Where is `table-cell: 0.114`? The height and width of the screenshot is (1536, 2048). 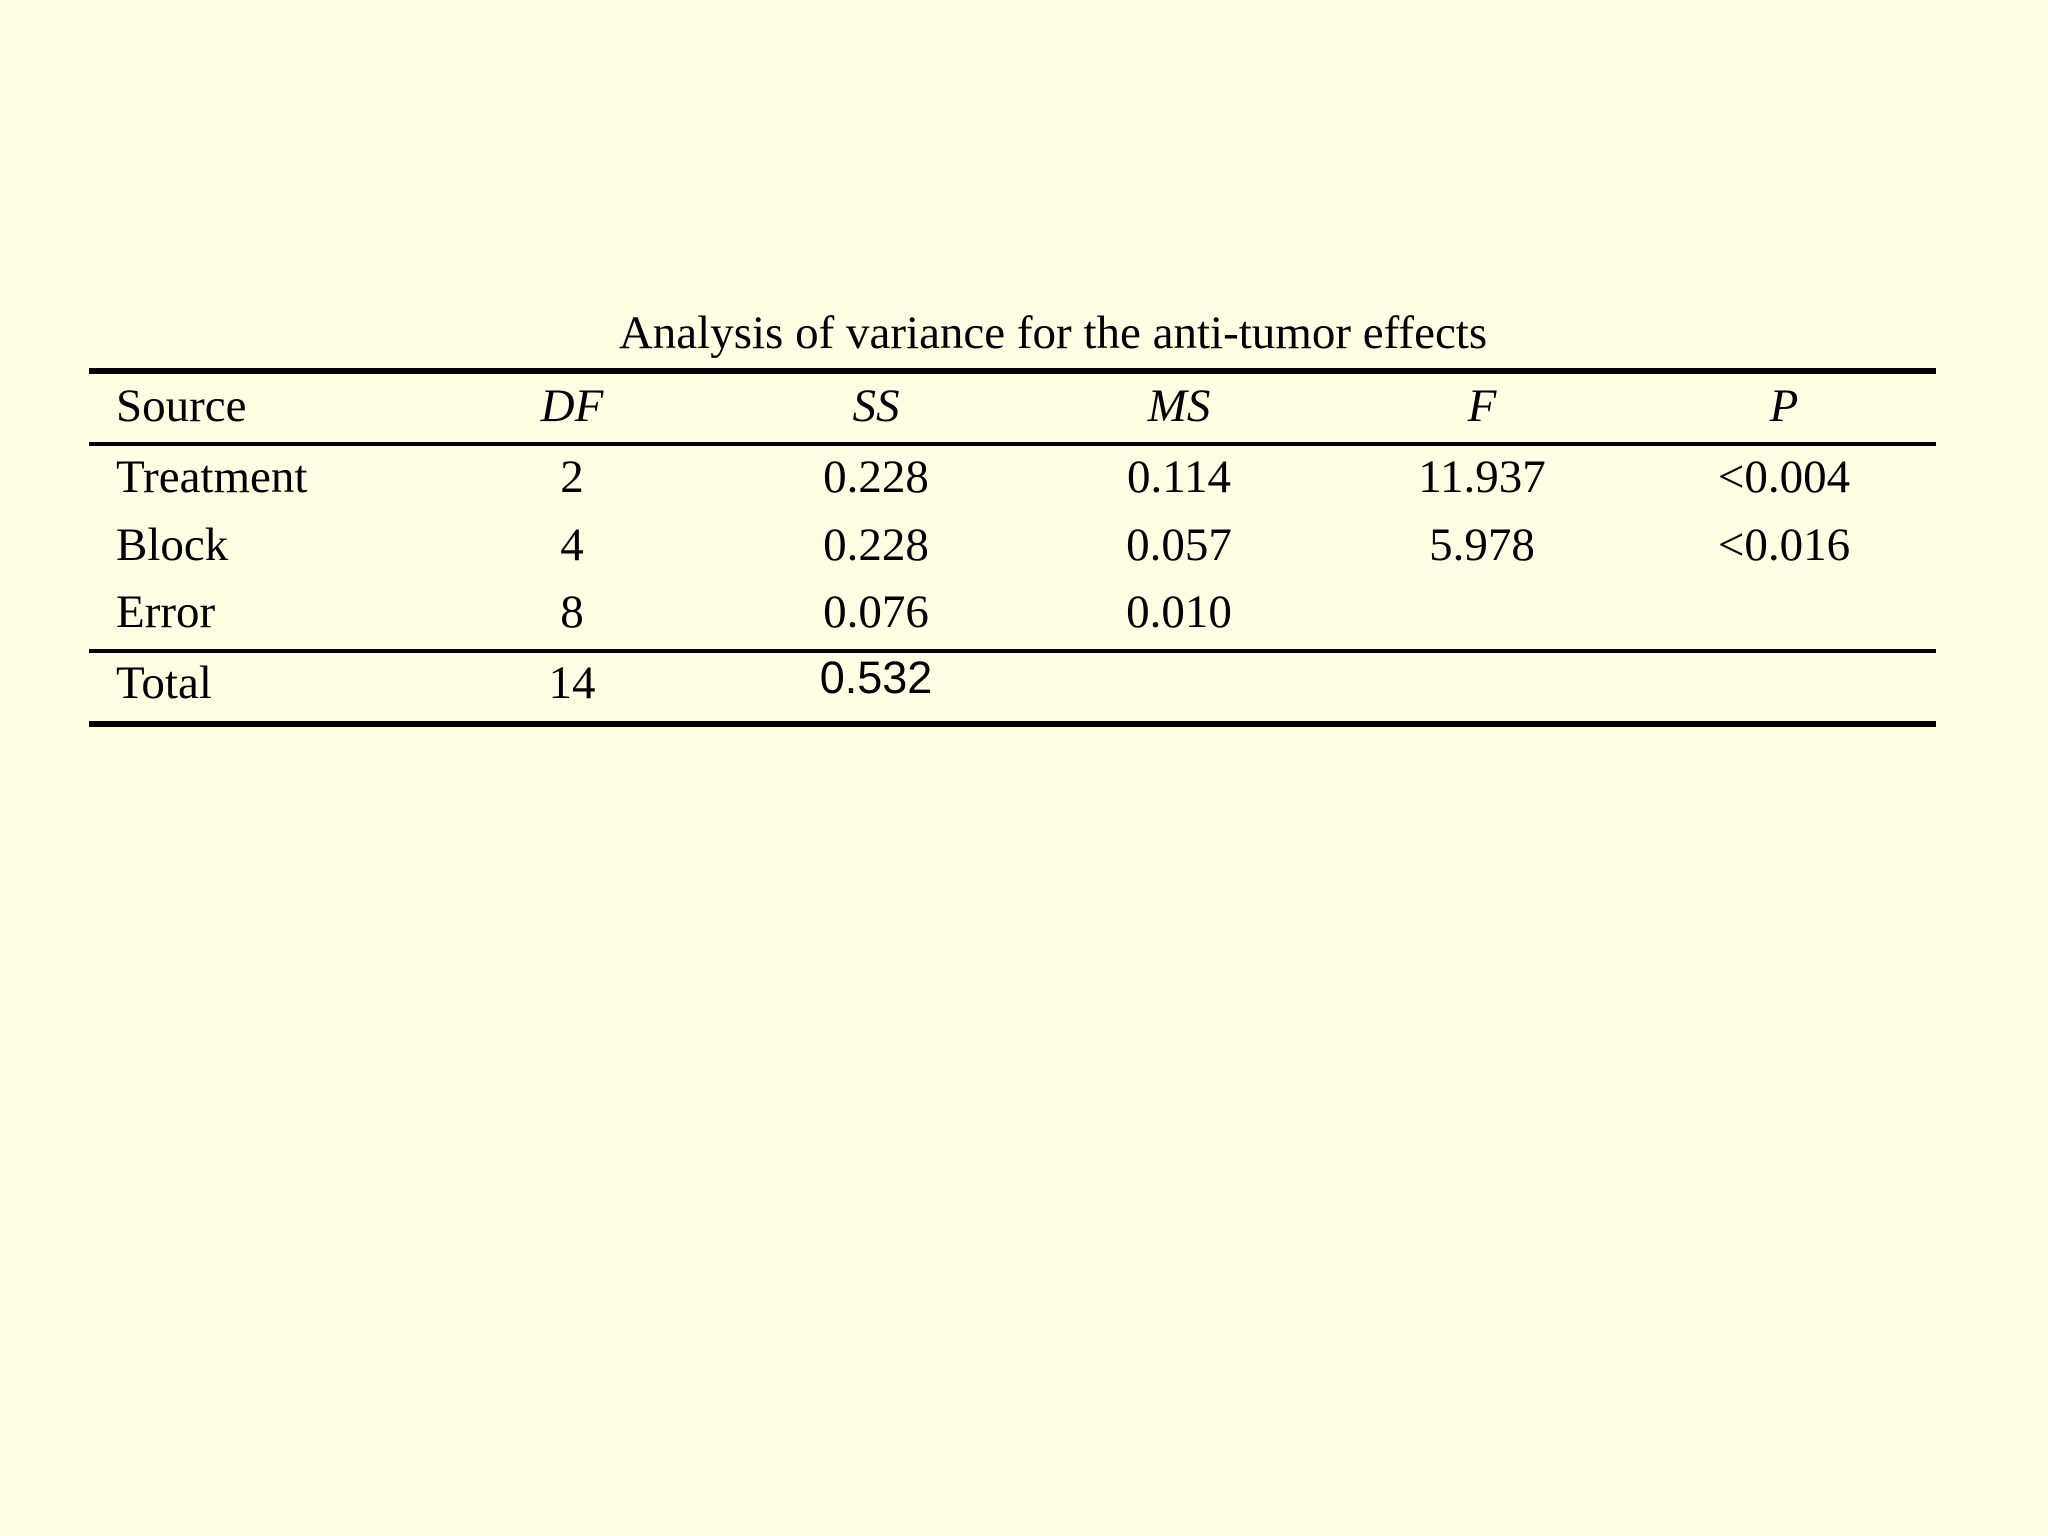
table-cell: 0.114 is located at coordinates (1179, 477).